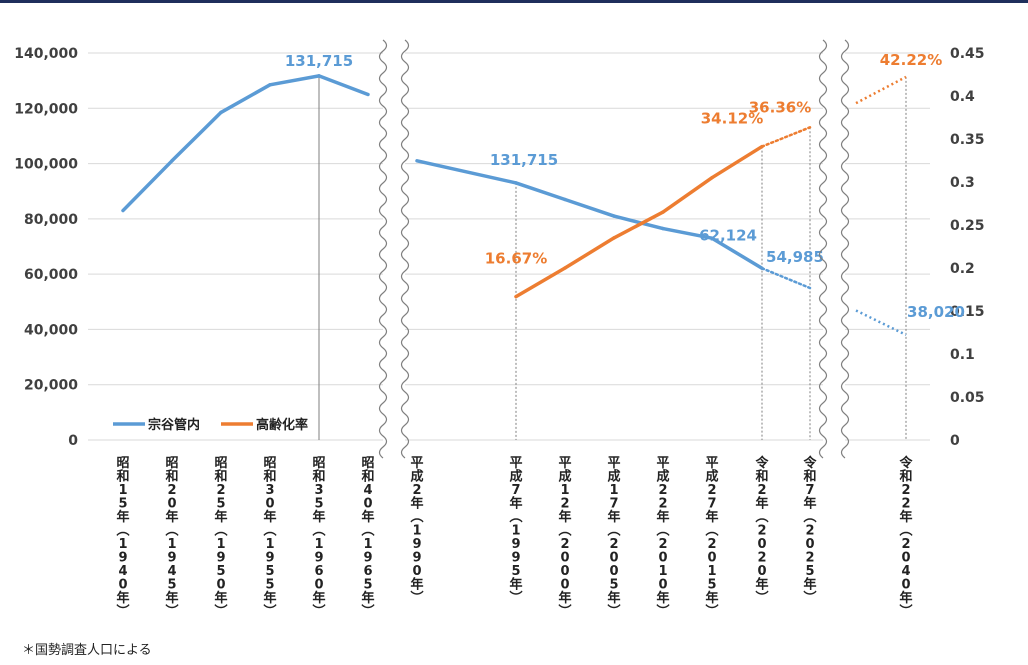  What do you see at coordinates (122, 538) in the screenshot?
I see `x-tick-label: 昭和 1 5 年︵ 1 9 4 0 年︶` at bounding box center [122, 538].